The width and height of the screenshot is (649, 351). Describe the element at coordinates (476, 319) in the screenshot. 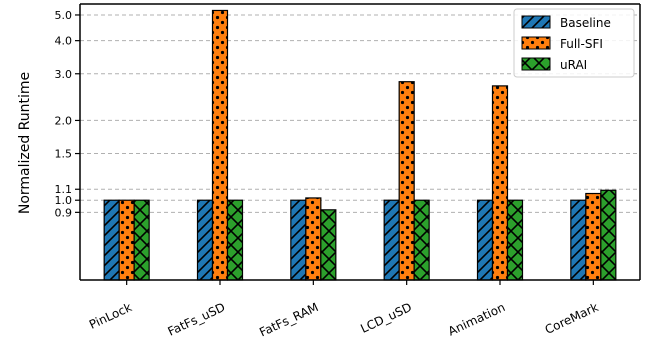

I see `x-tick-label: Animation` at that location.